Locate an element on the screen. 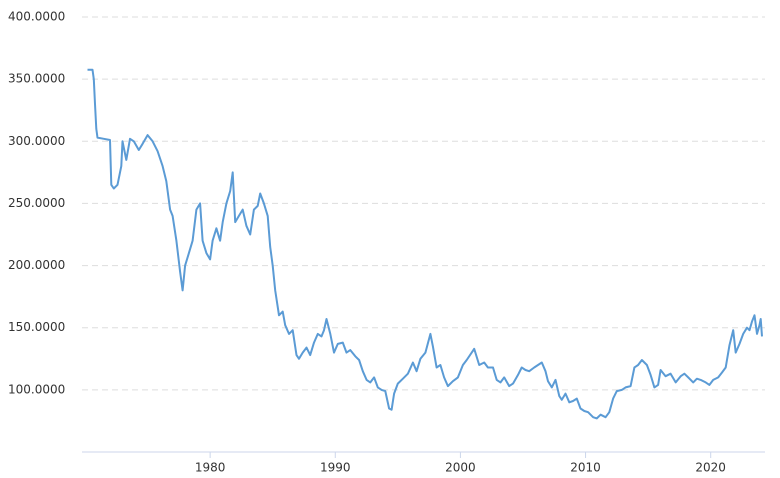 The height and width of the screenshot is (478, 780). x-tick-label: 2000 is located at coordinates (460, 468).